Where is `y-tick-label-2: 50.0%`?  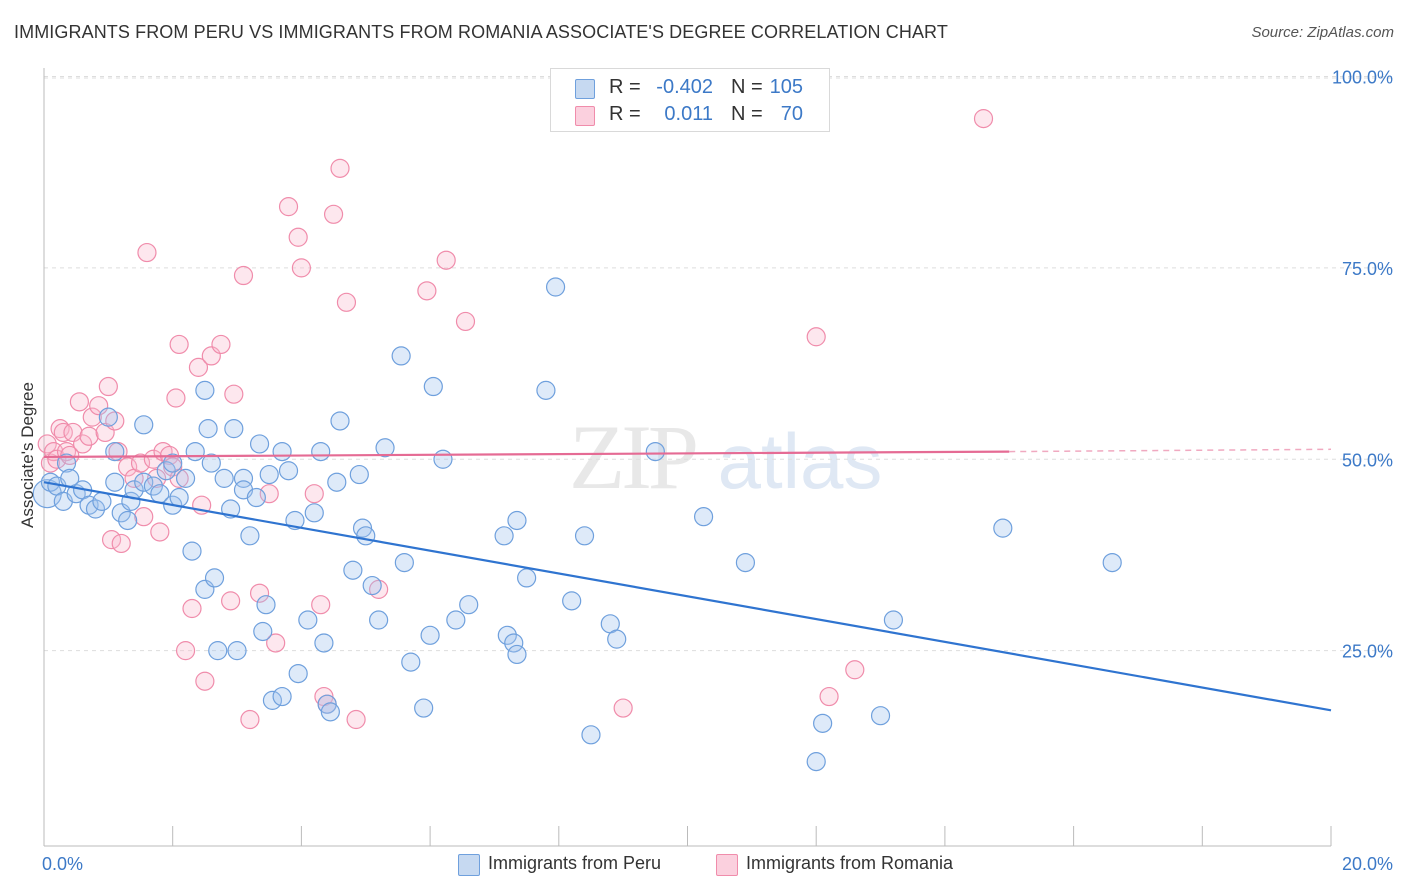
y-tick-label-2: 50.0% is located at coordinates (1367, 460).